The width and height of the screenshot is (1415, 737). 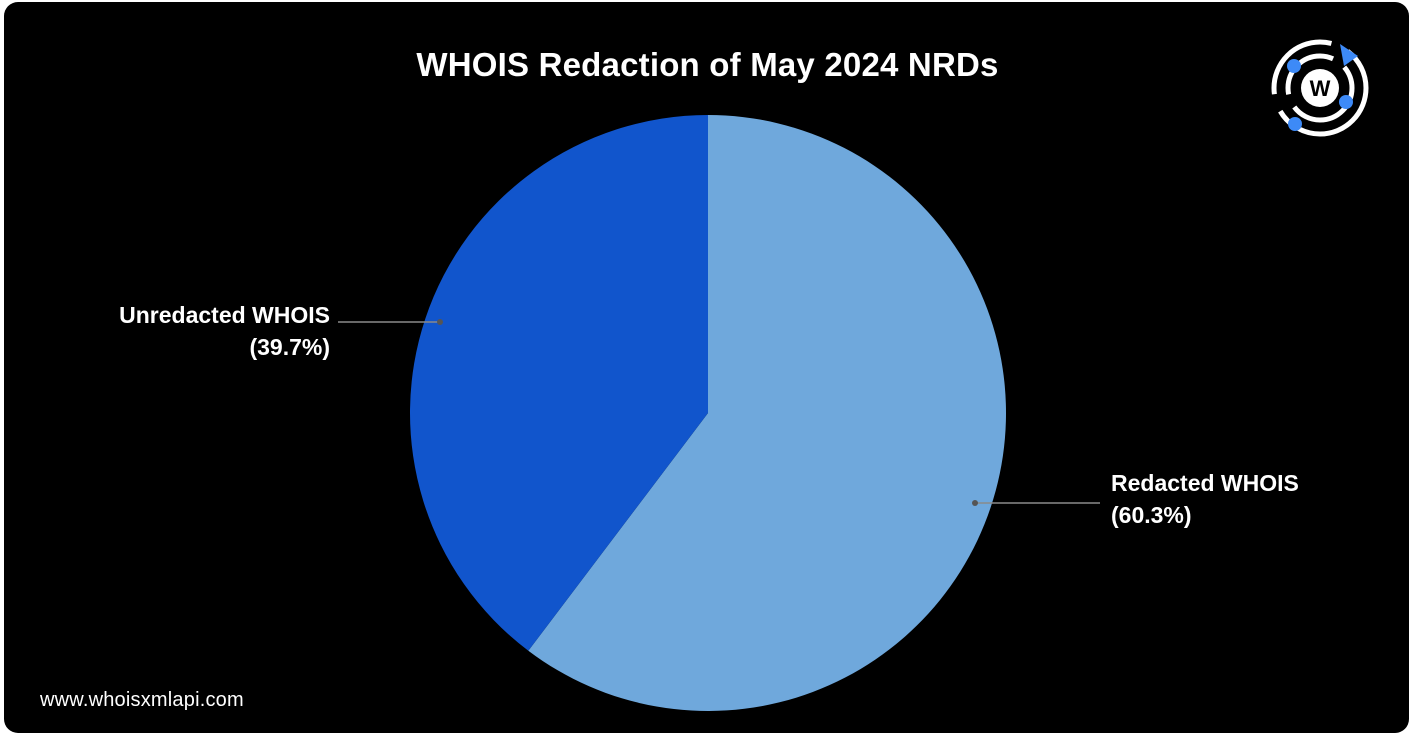 I want to click on whoisxmlapi-logo-icon: W, so click(x=1320, y=88).